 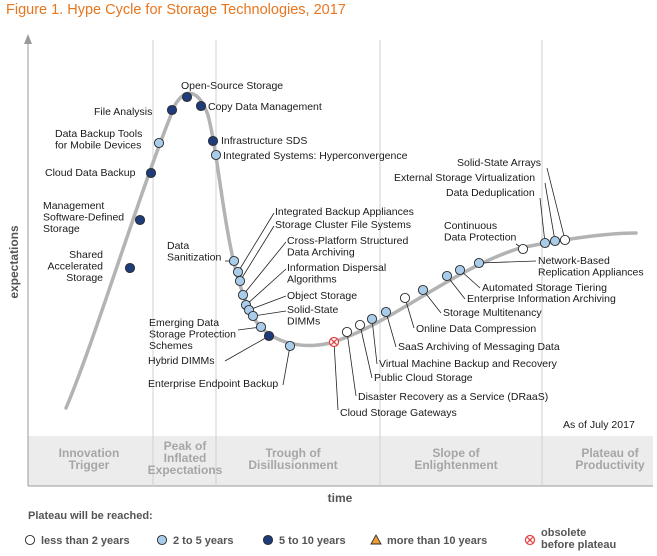 What do you see at coordinates (340, 498) in the screenshot?
I see `x-axis-label: time` at bounding box center [340, 498].